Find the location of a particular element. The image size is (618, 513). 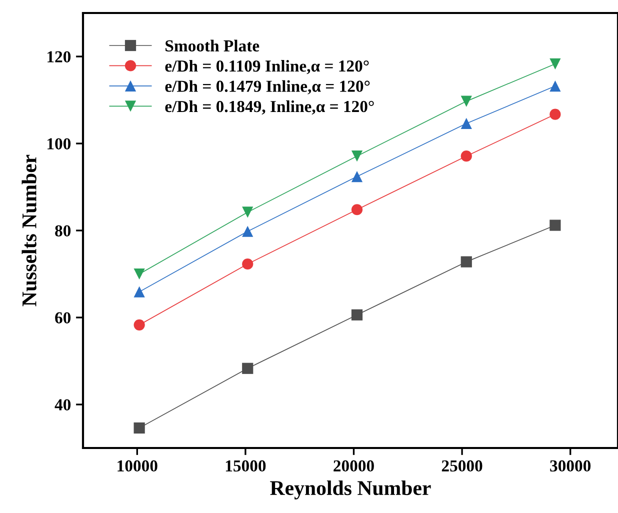

x-axis-title: Reynolds Number is located at coordinates (350, 490).